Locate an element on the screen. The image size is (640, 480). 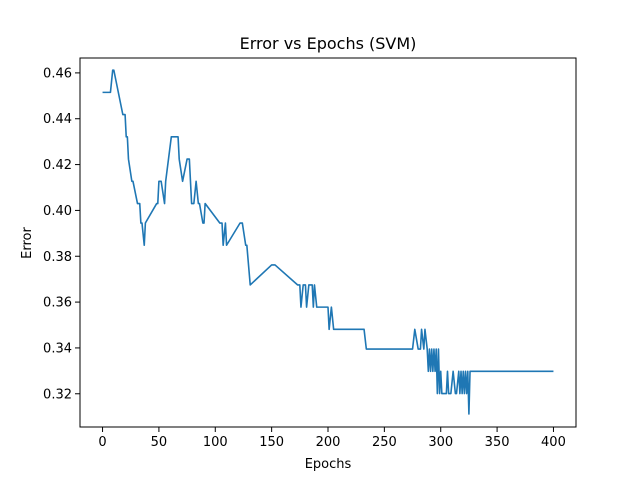
y-tick-label: 0.42 is located at coordinates (57, 165).